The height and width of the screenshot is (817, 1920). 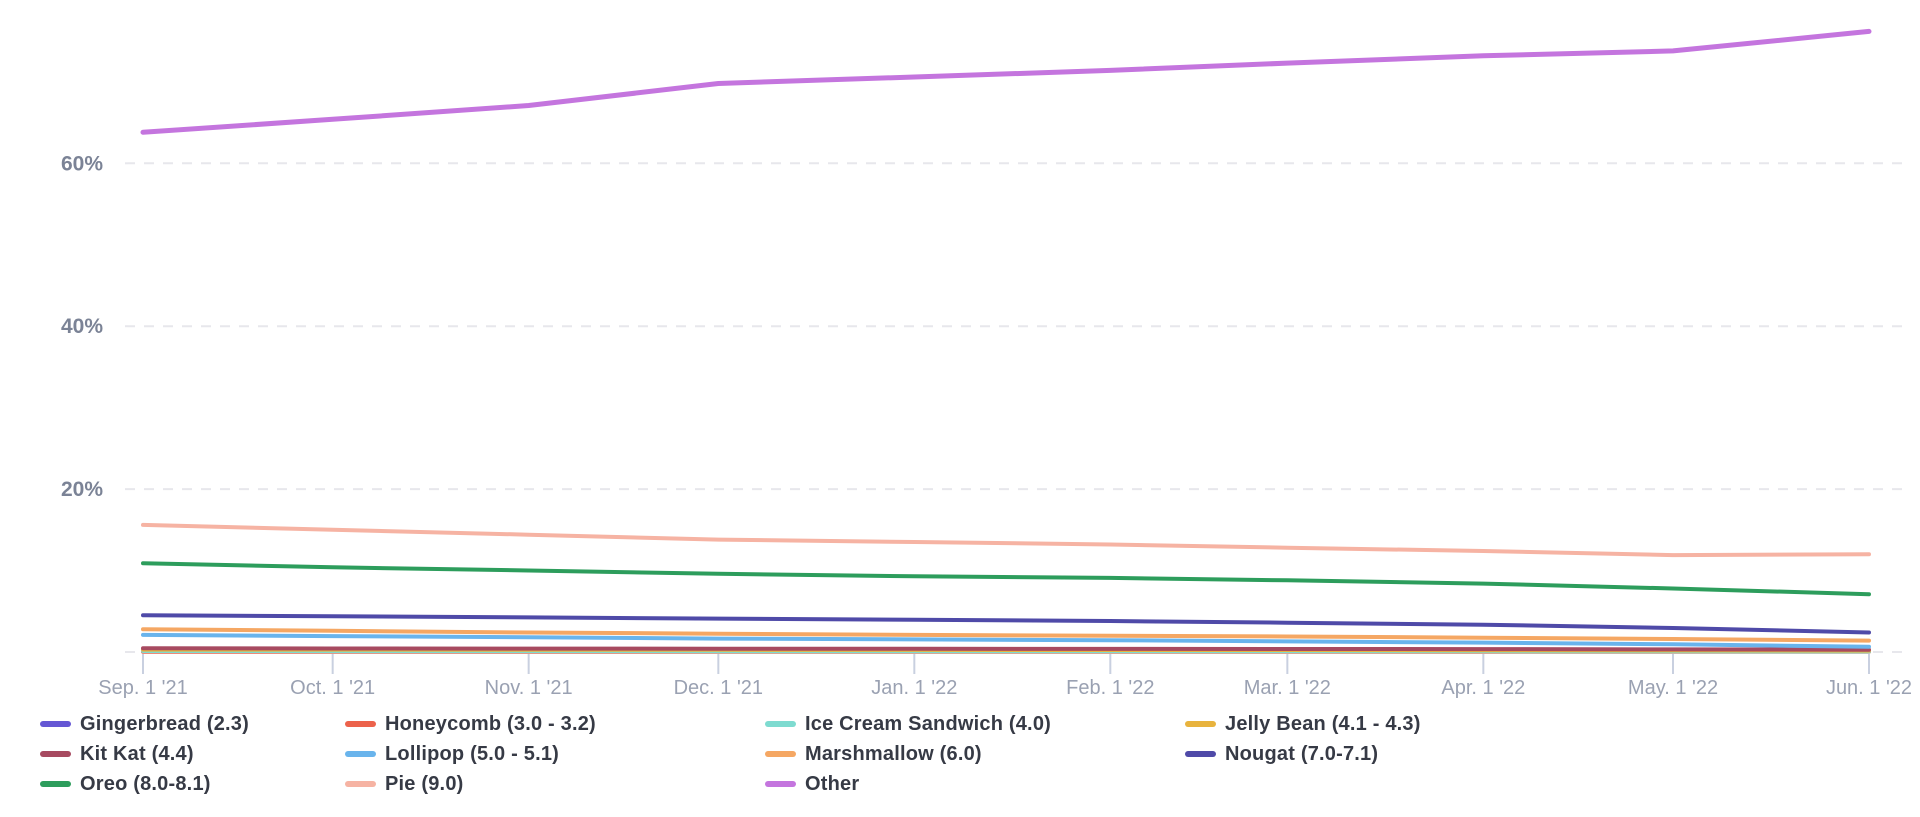 What do you see at coordinates (832, 783) in the screenshot?
I see `legend-label: Other` at bounding box center [832, 783].